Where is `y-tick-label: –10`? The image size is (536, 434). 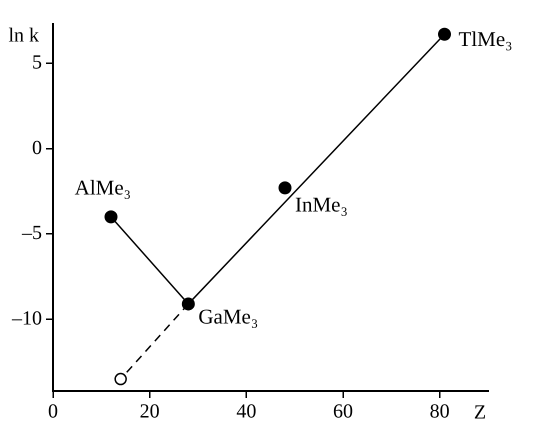
y-tick-label: –10 is located at coordinates (26, 319).